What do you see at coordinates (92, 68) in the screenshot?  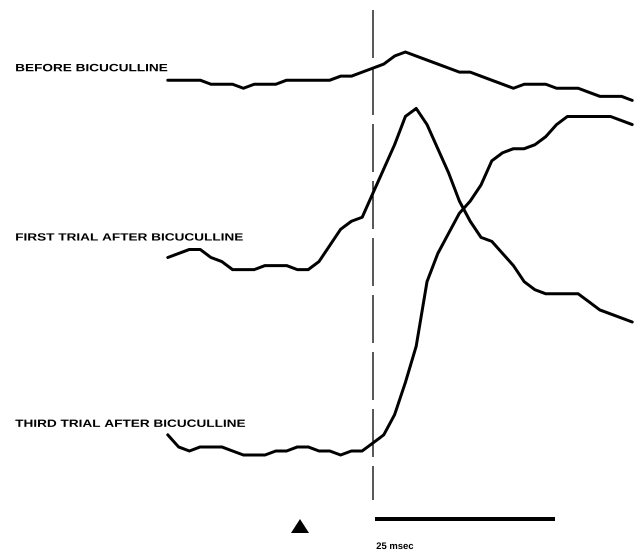 I see `series-label: BEFORE BICUCULLINE` at bounding box center [92, 68].